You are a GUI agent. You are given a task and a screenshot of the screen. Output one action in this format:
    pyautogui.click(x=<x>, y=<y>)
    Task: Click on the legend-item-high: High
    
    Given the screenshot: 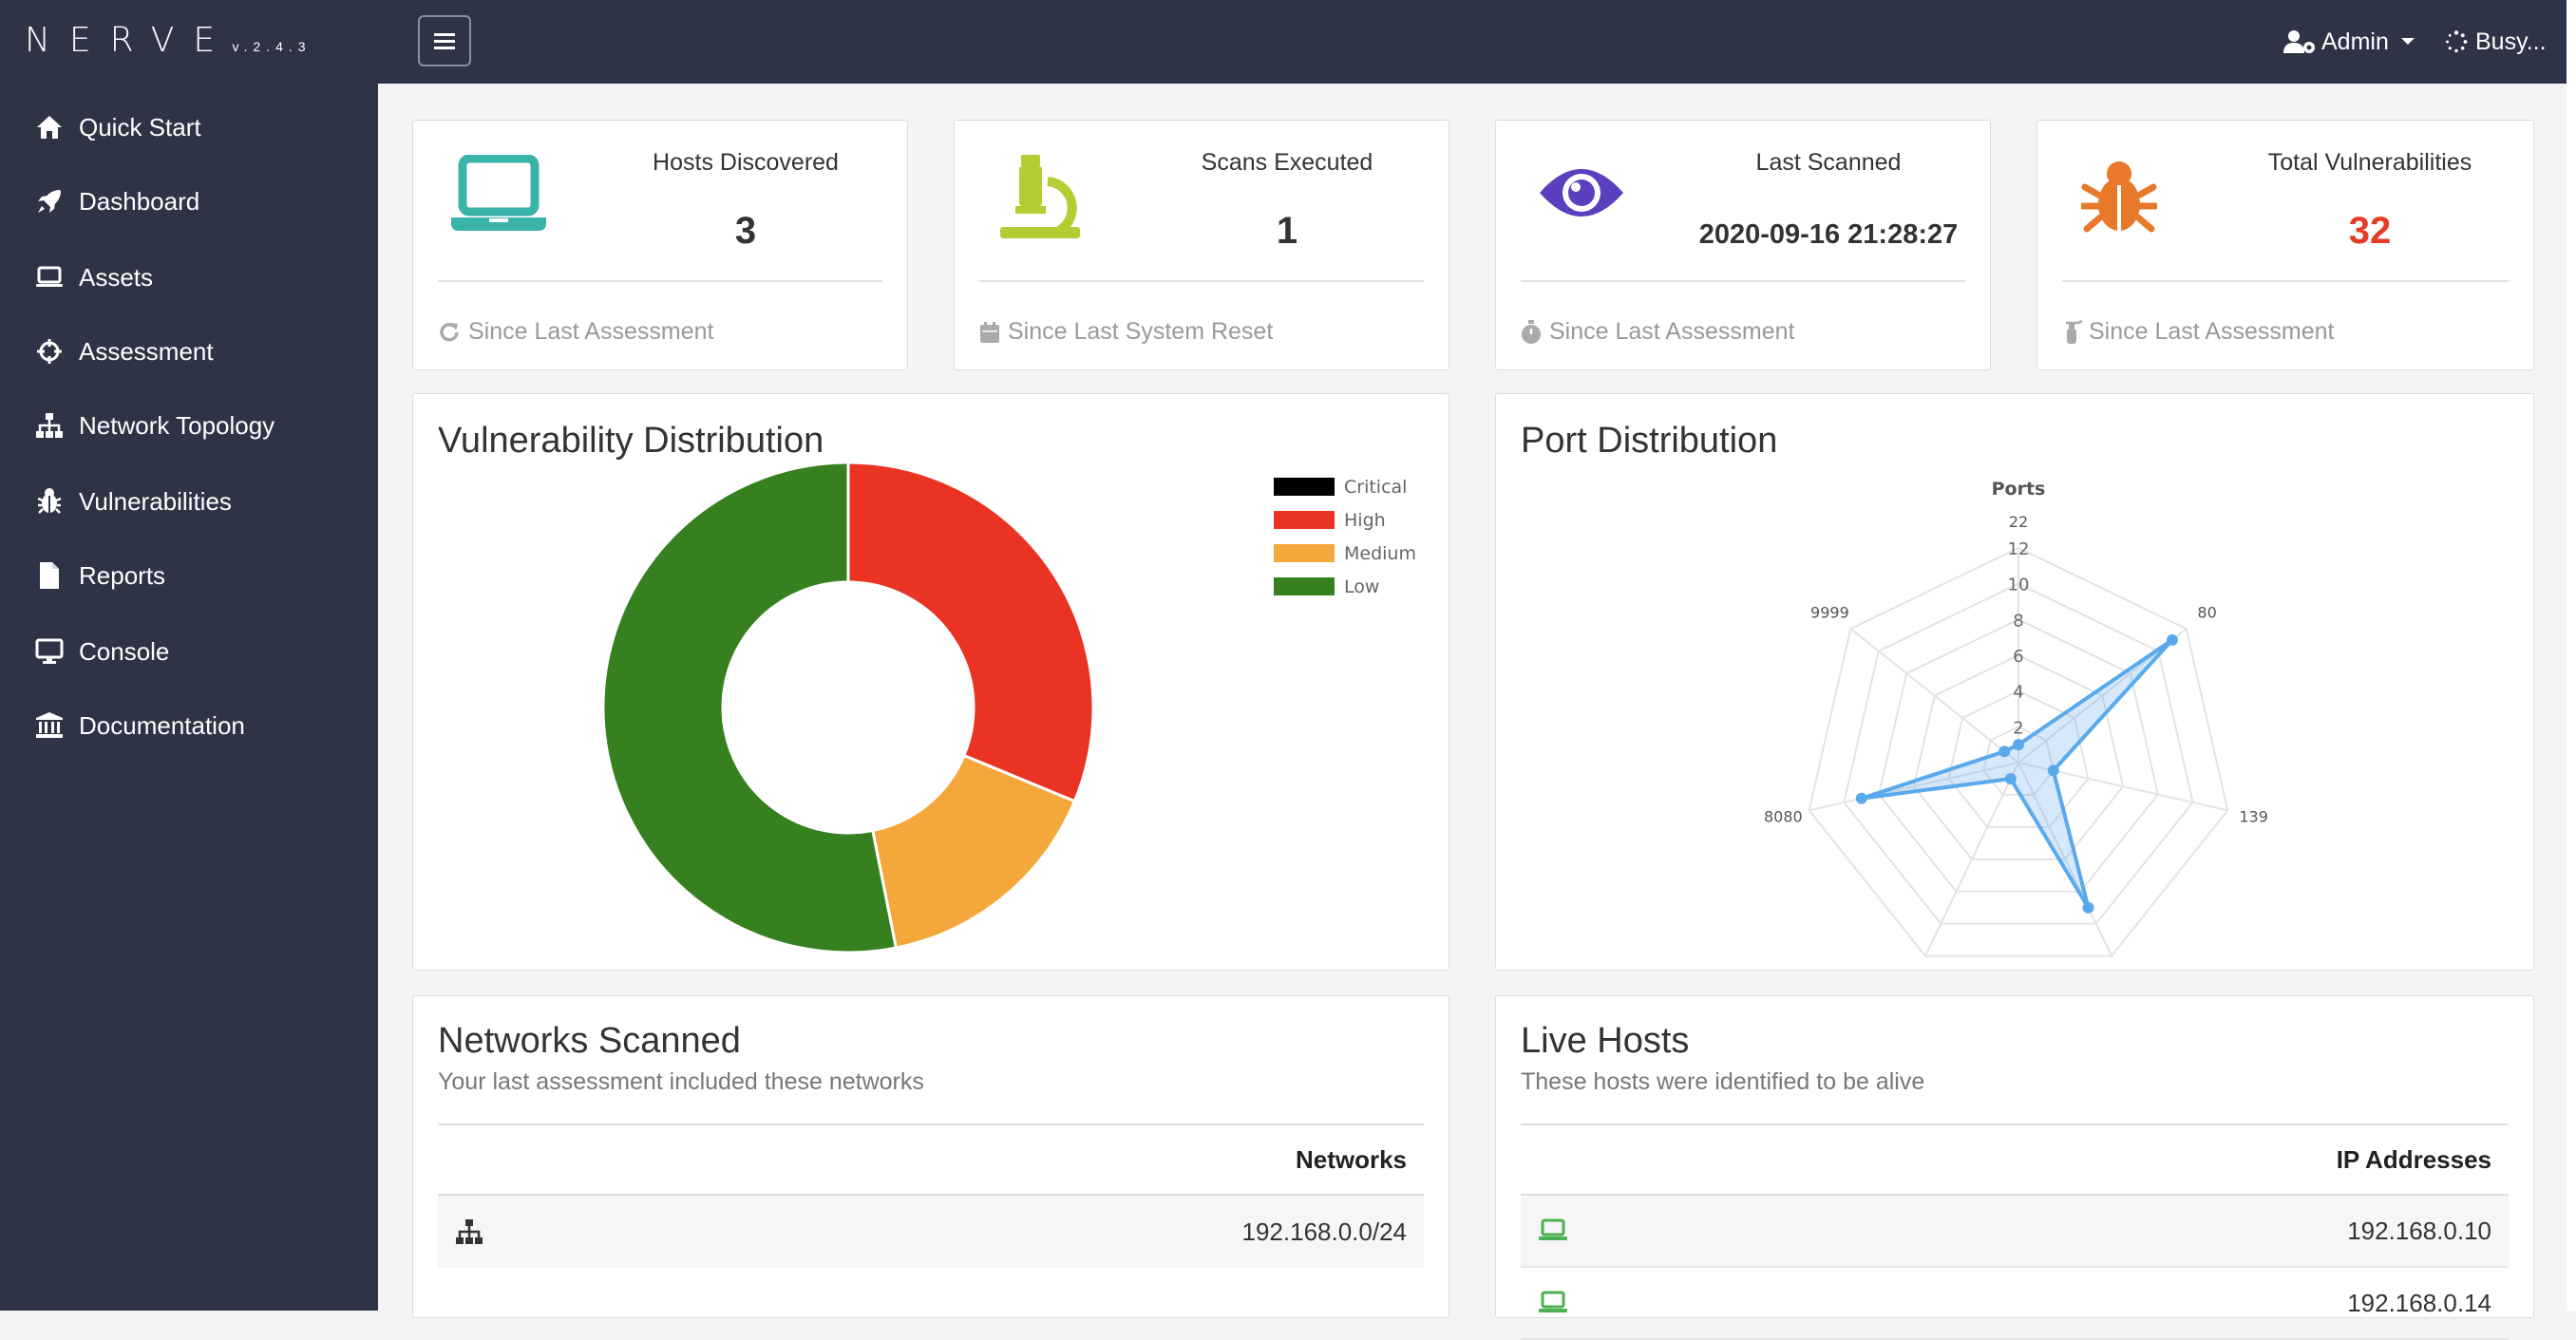 What is the action you would take?
    pyautogui.click(x=1345, y=520)
    